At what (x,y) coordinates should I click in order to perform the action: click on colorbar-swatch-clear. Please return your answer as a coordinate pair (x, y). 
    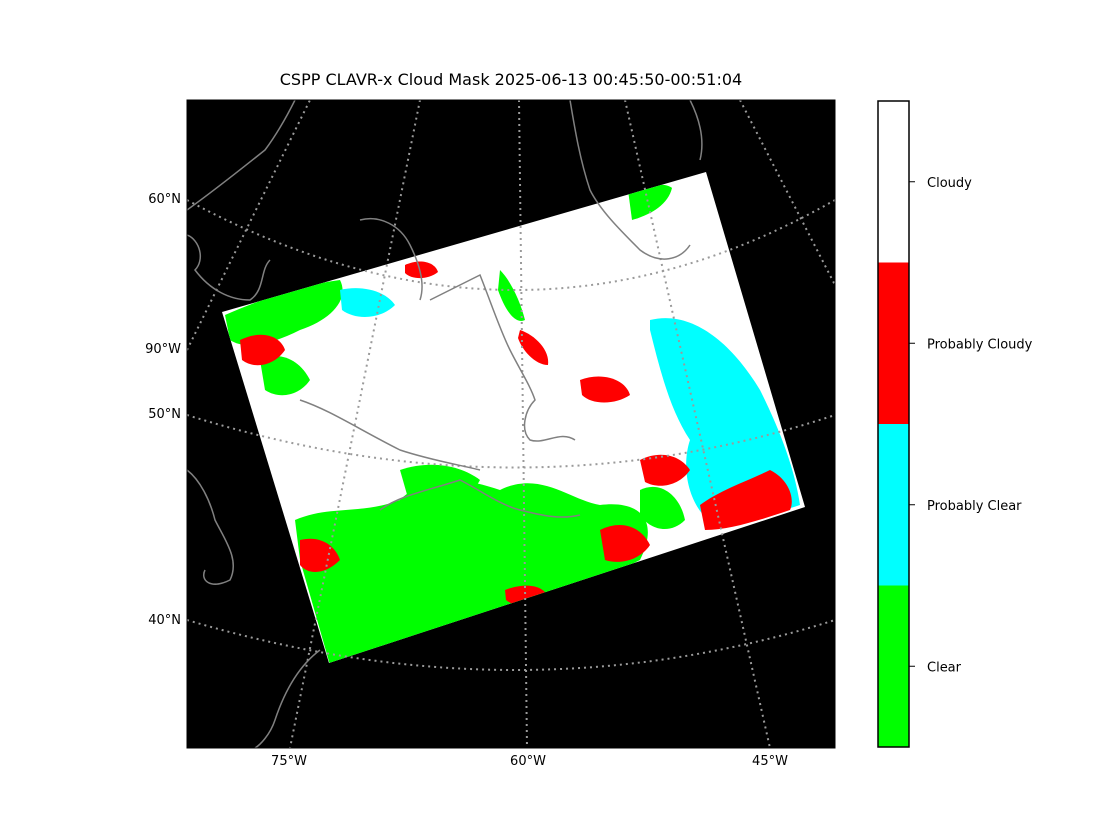
    Looking at the image, I should click on (893, 666).